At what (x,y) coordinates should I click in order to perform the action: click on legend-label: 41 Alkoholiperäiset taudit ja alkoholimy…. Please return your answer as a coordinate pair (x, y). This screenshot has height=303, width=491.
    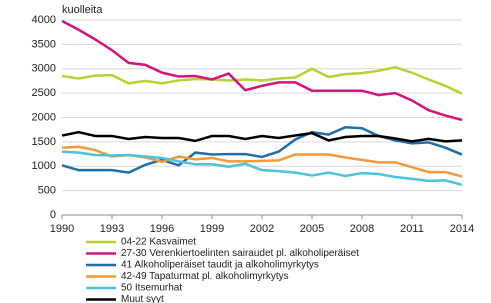
    Looking at the image, I should click on (220, 265).